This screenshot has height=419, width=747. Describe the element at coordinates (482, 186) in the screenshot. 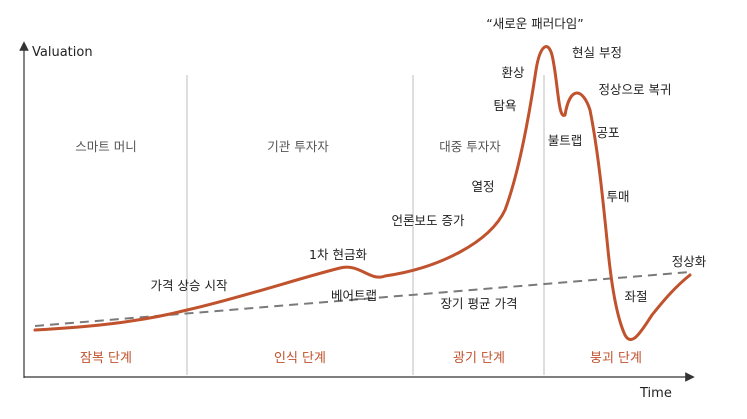

I see `annotation-enthusiasm: 열정` at that location.